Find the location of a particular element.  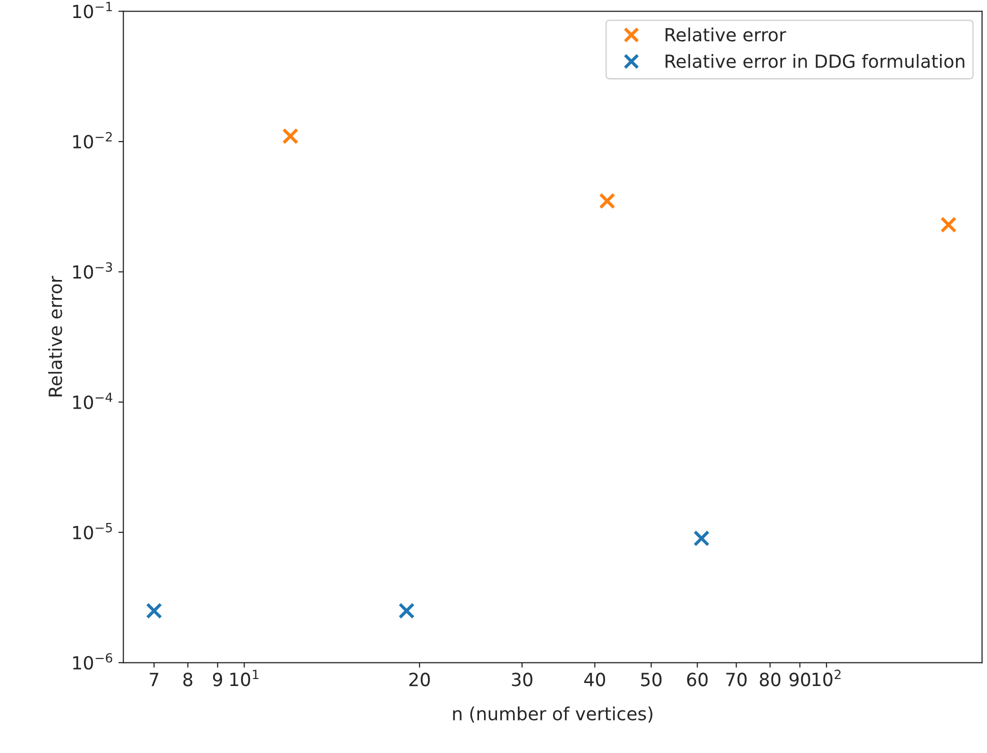

x-tick-label: 20 is located at coordinates (419, 679).